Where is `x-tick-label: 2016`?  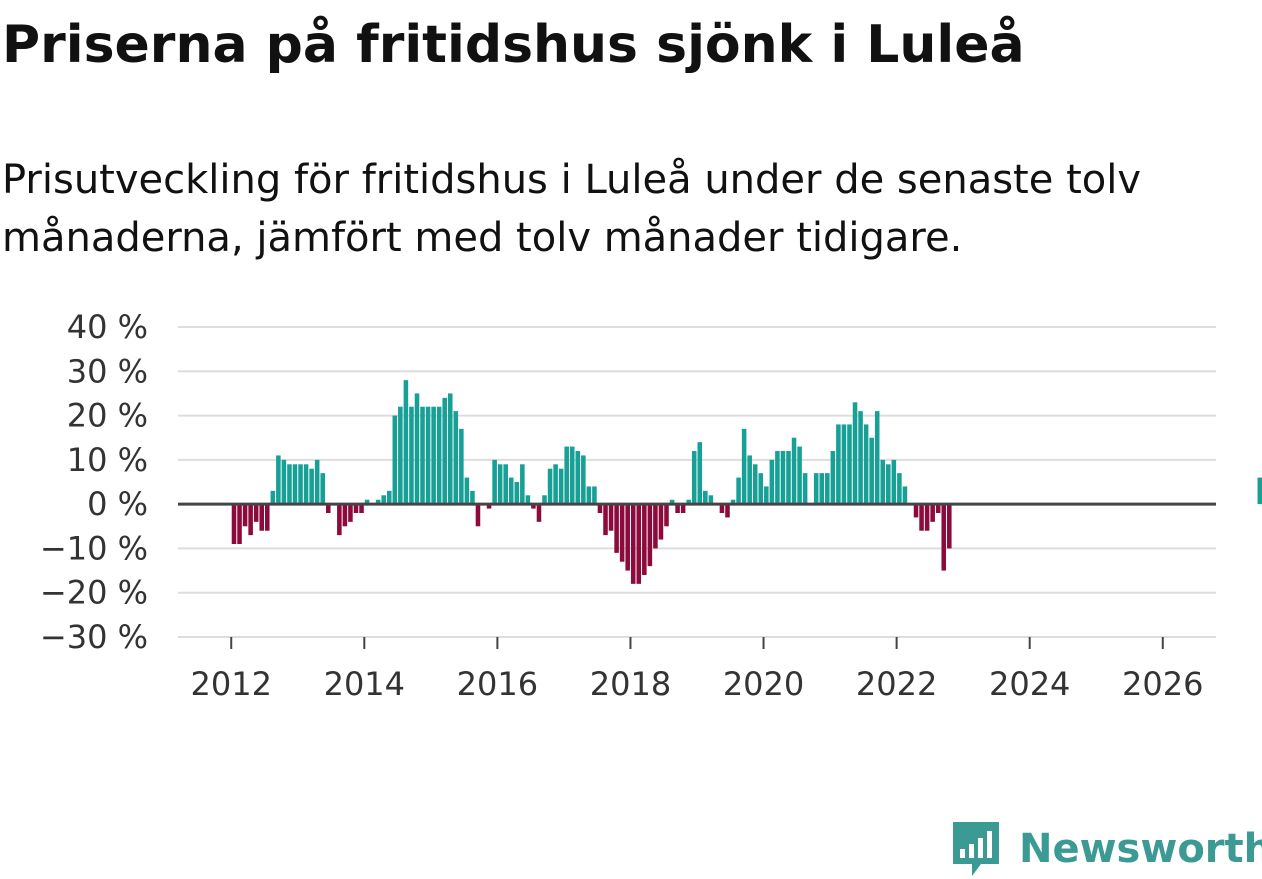 x-tick-label: 2016 is located at coordinates (497, 684).